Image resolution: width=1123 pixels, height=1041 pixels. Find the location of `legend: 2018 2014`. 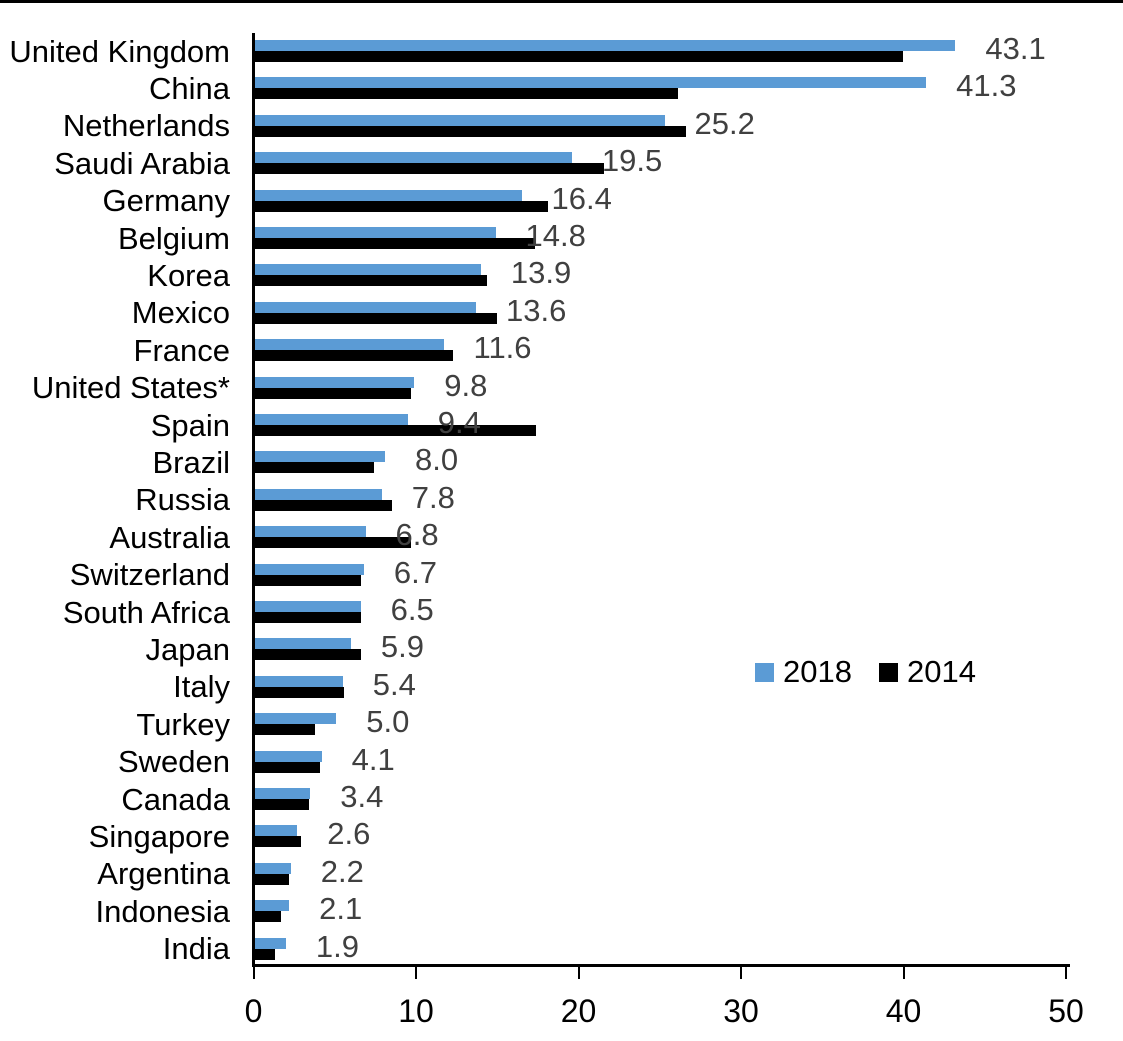

legend: 2018 2014 is located at coordinates (865, 671).